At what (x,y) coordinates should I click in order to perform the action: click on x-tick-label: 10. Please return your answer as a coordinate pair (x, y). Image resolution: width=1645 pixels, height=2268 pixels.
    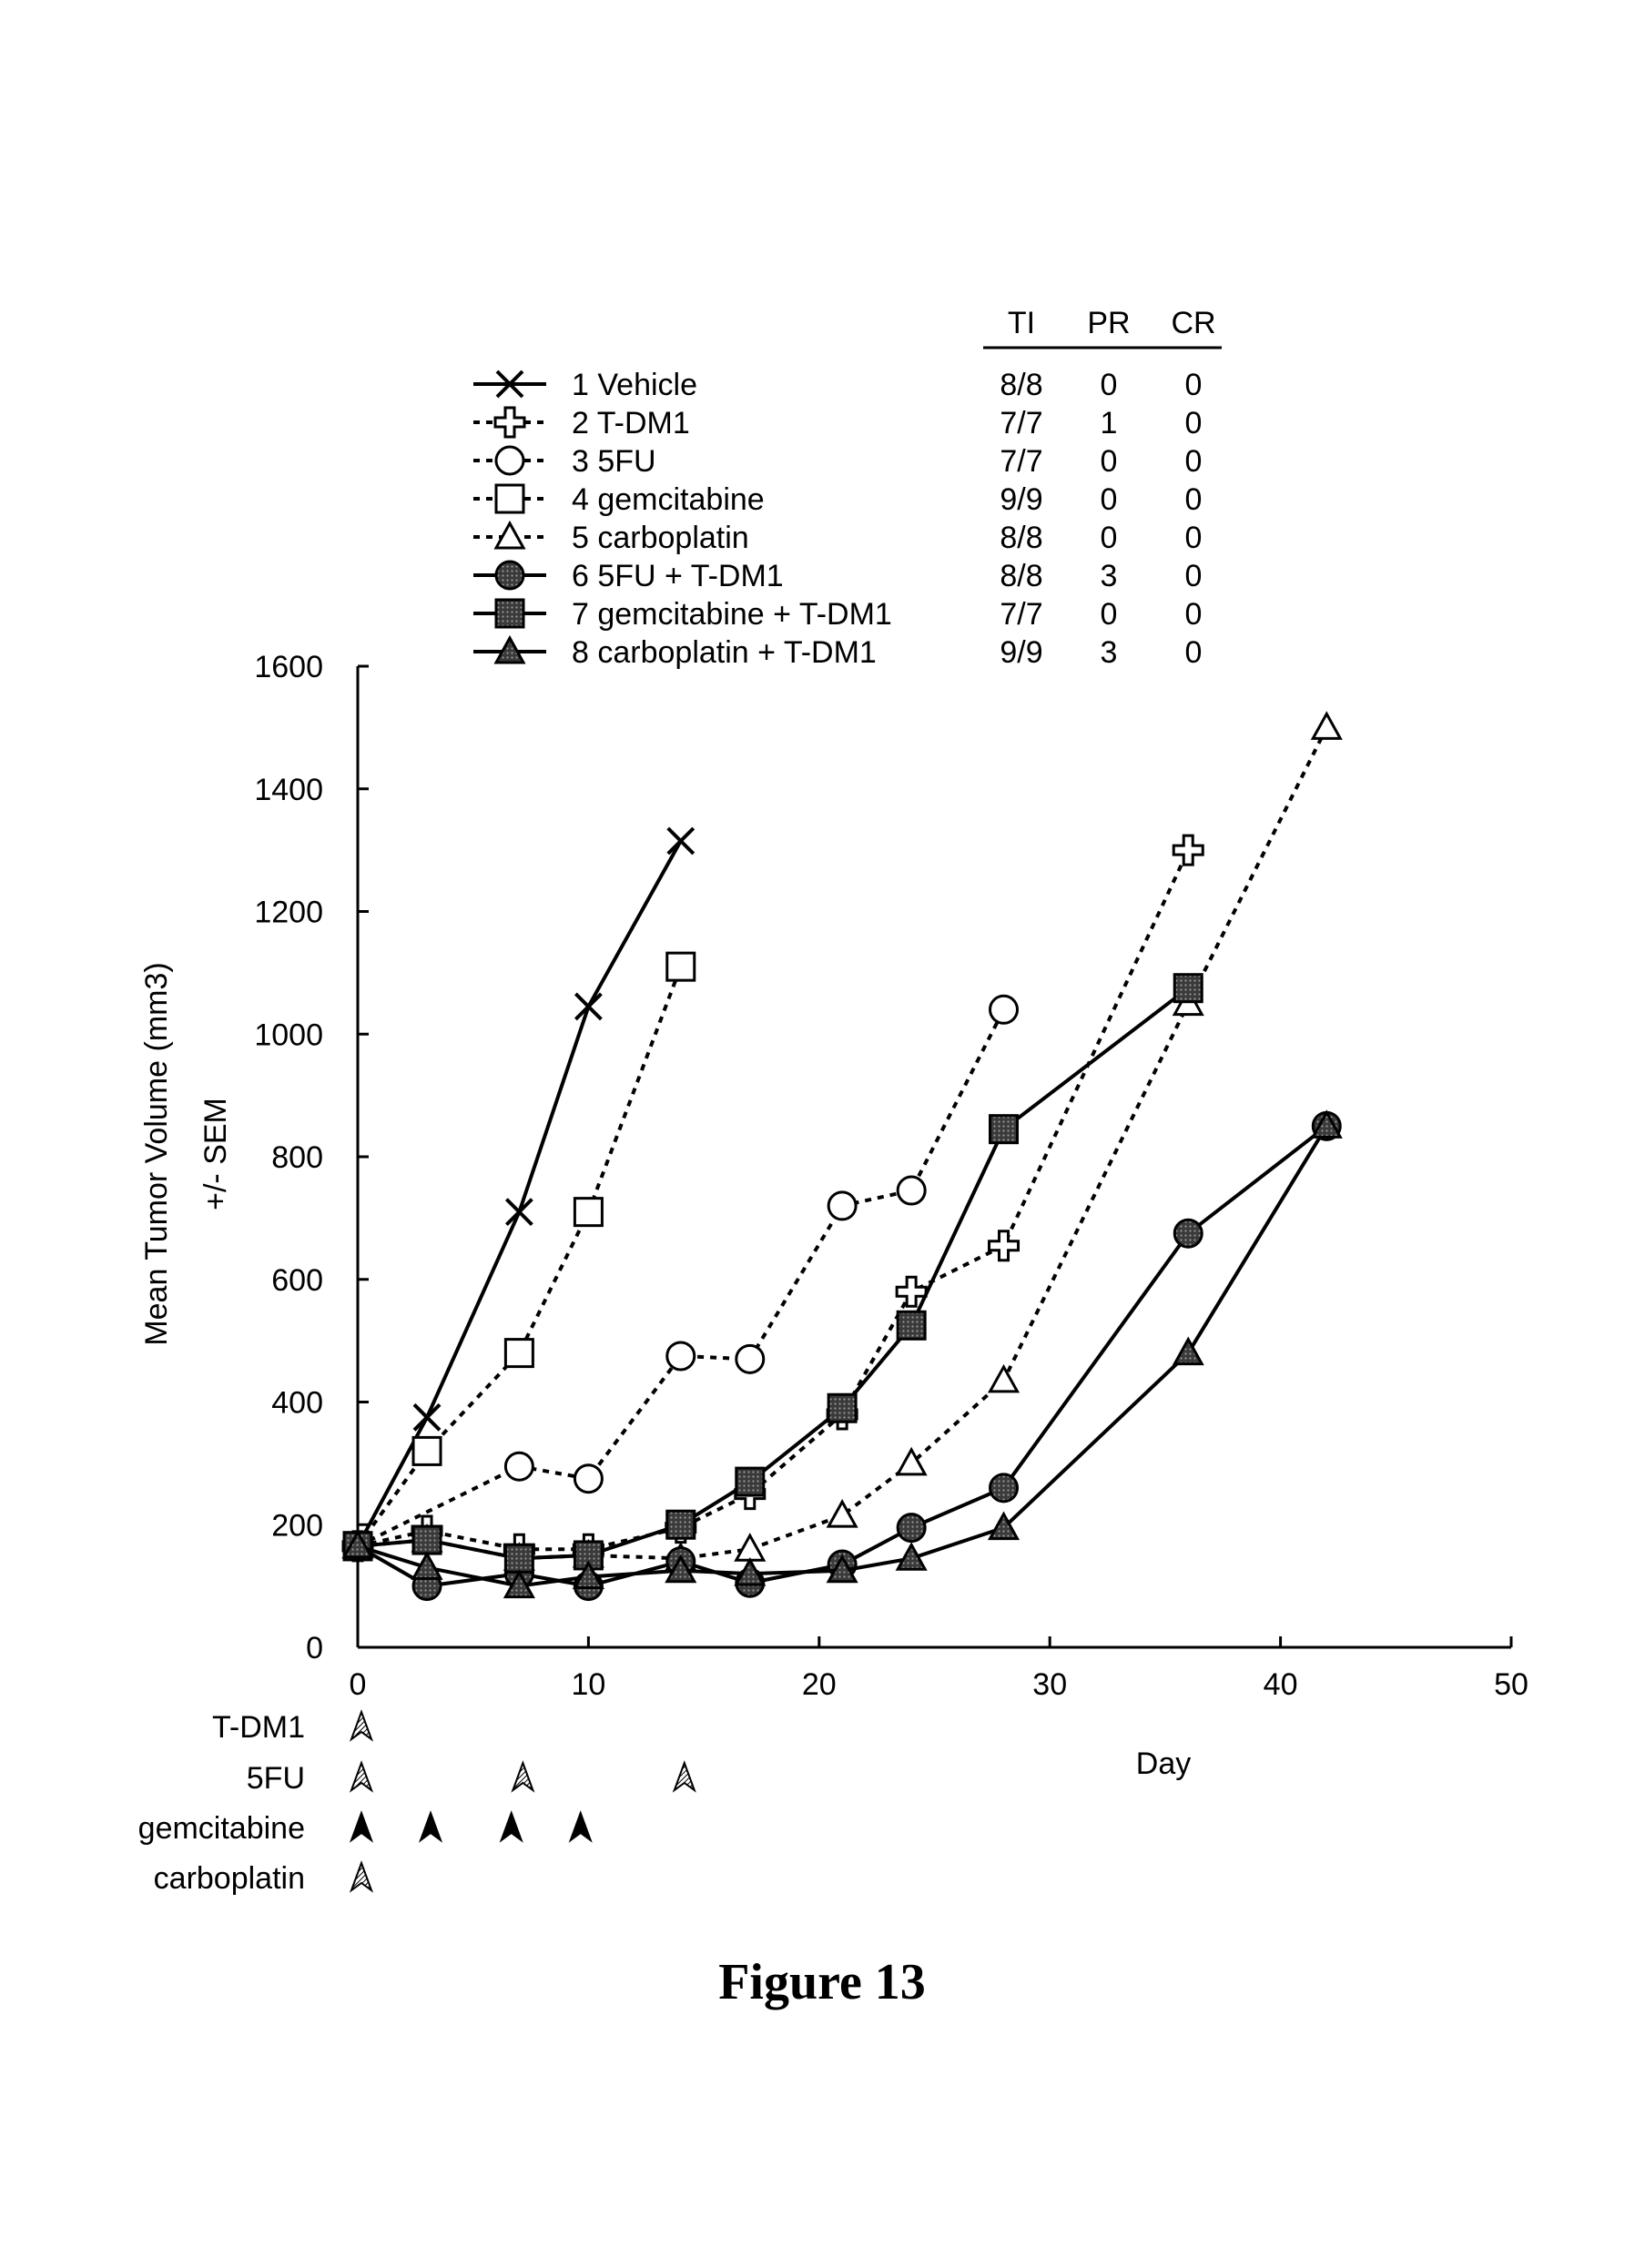
    Looking at the image, I should click on (588, 1684).